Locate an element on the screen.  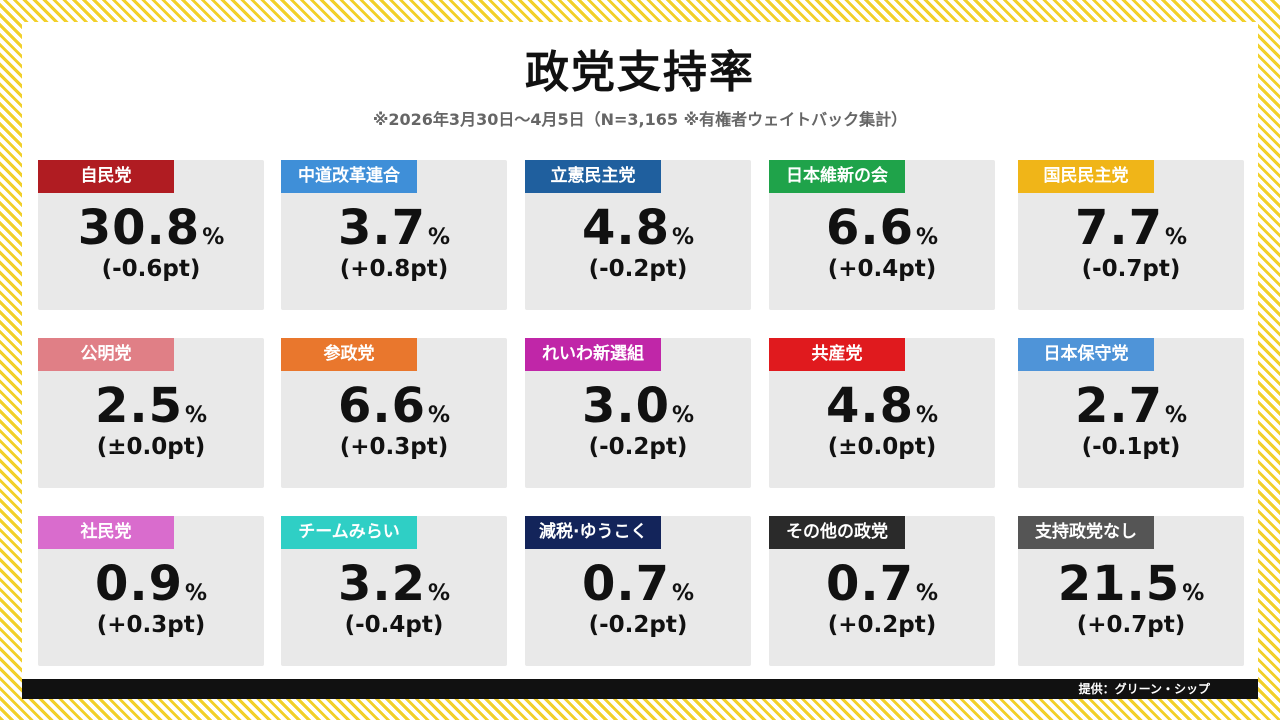
party-card: 共産党 4.8% (±0.0pt) is located at coordinates (882, 413).